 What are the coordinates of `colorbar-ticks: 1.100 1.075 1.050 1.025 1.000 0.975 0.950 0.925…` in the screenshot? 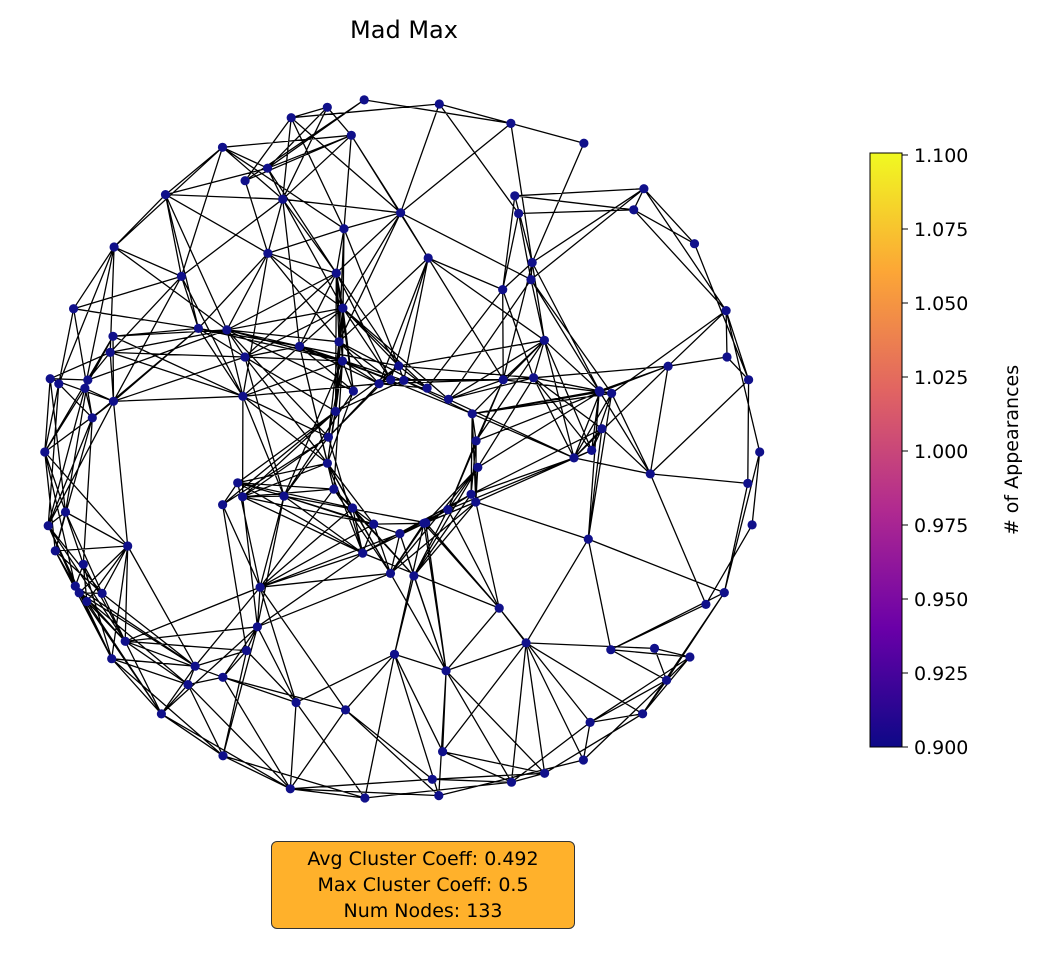 It's located at (935, 452).